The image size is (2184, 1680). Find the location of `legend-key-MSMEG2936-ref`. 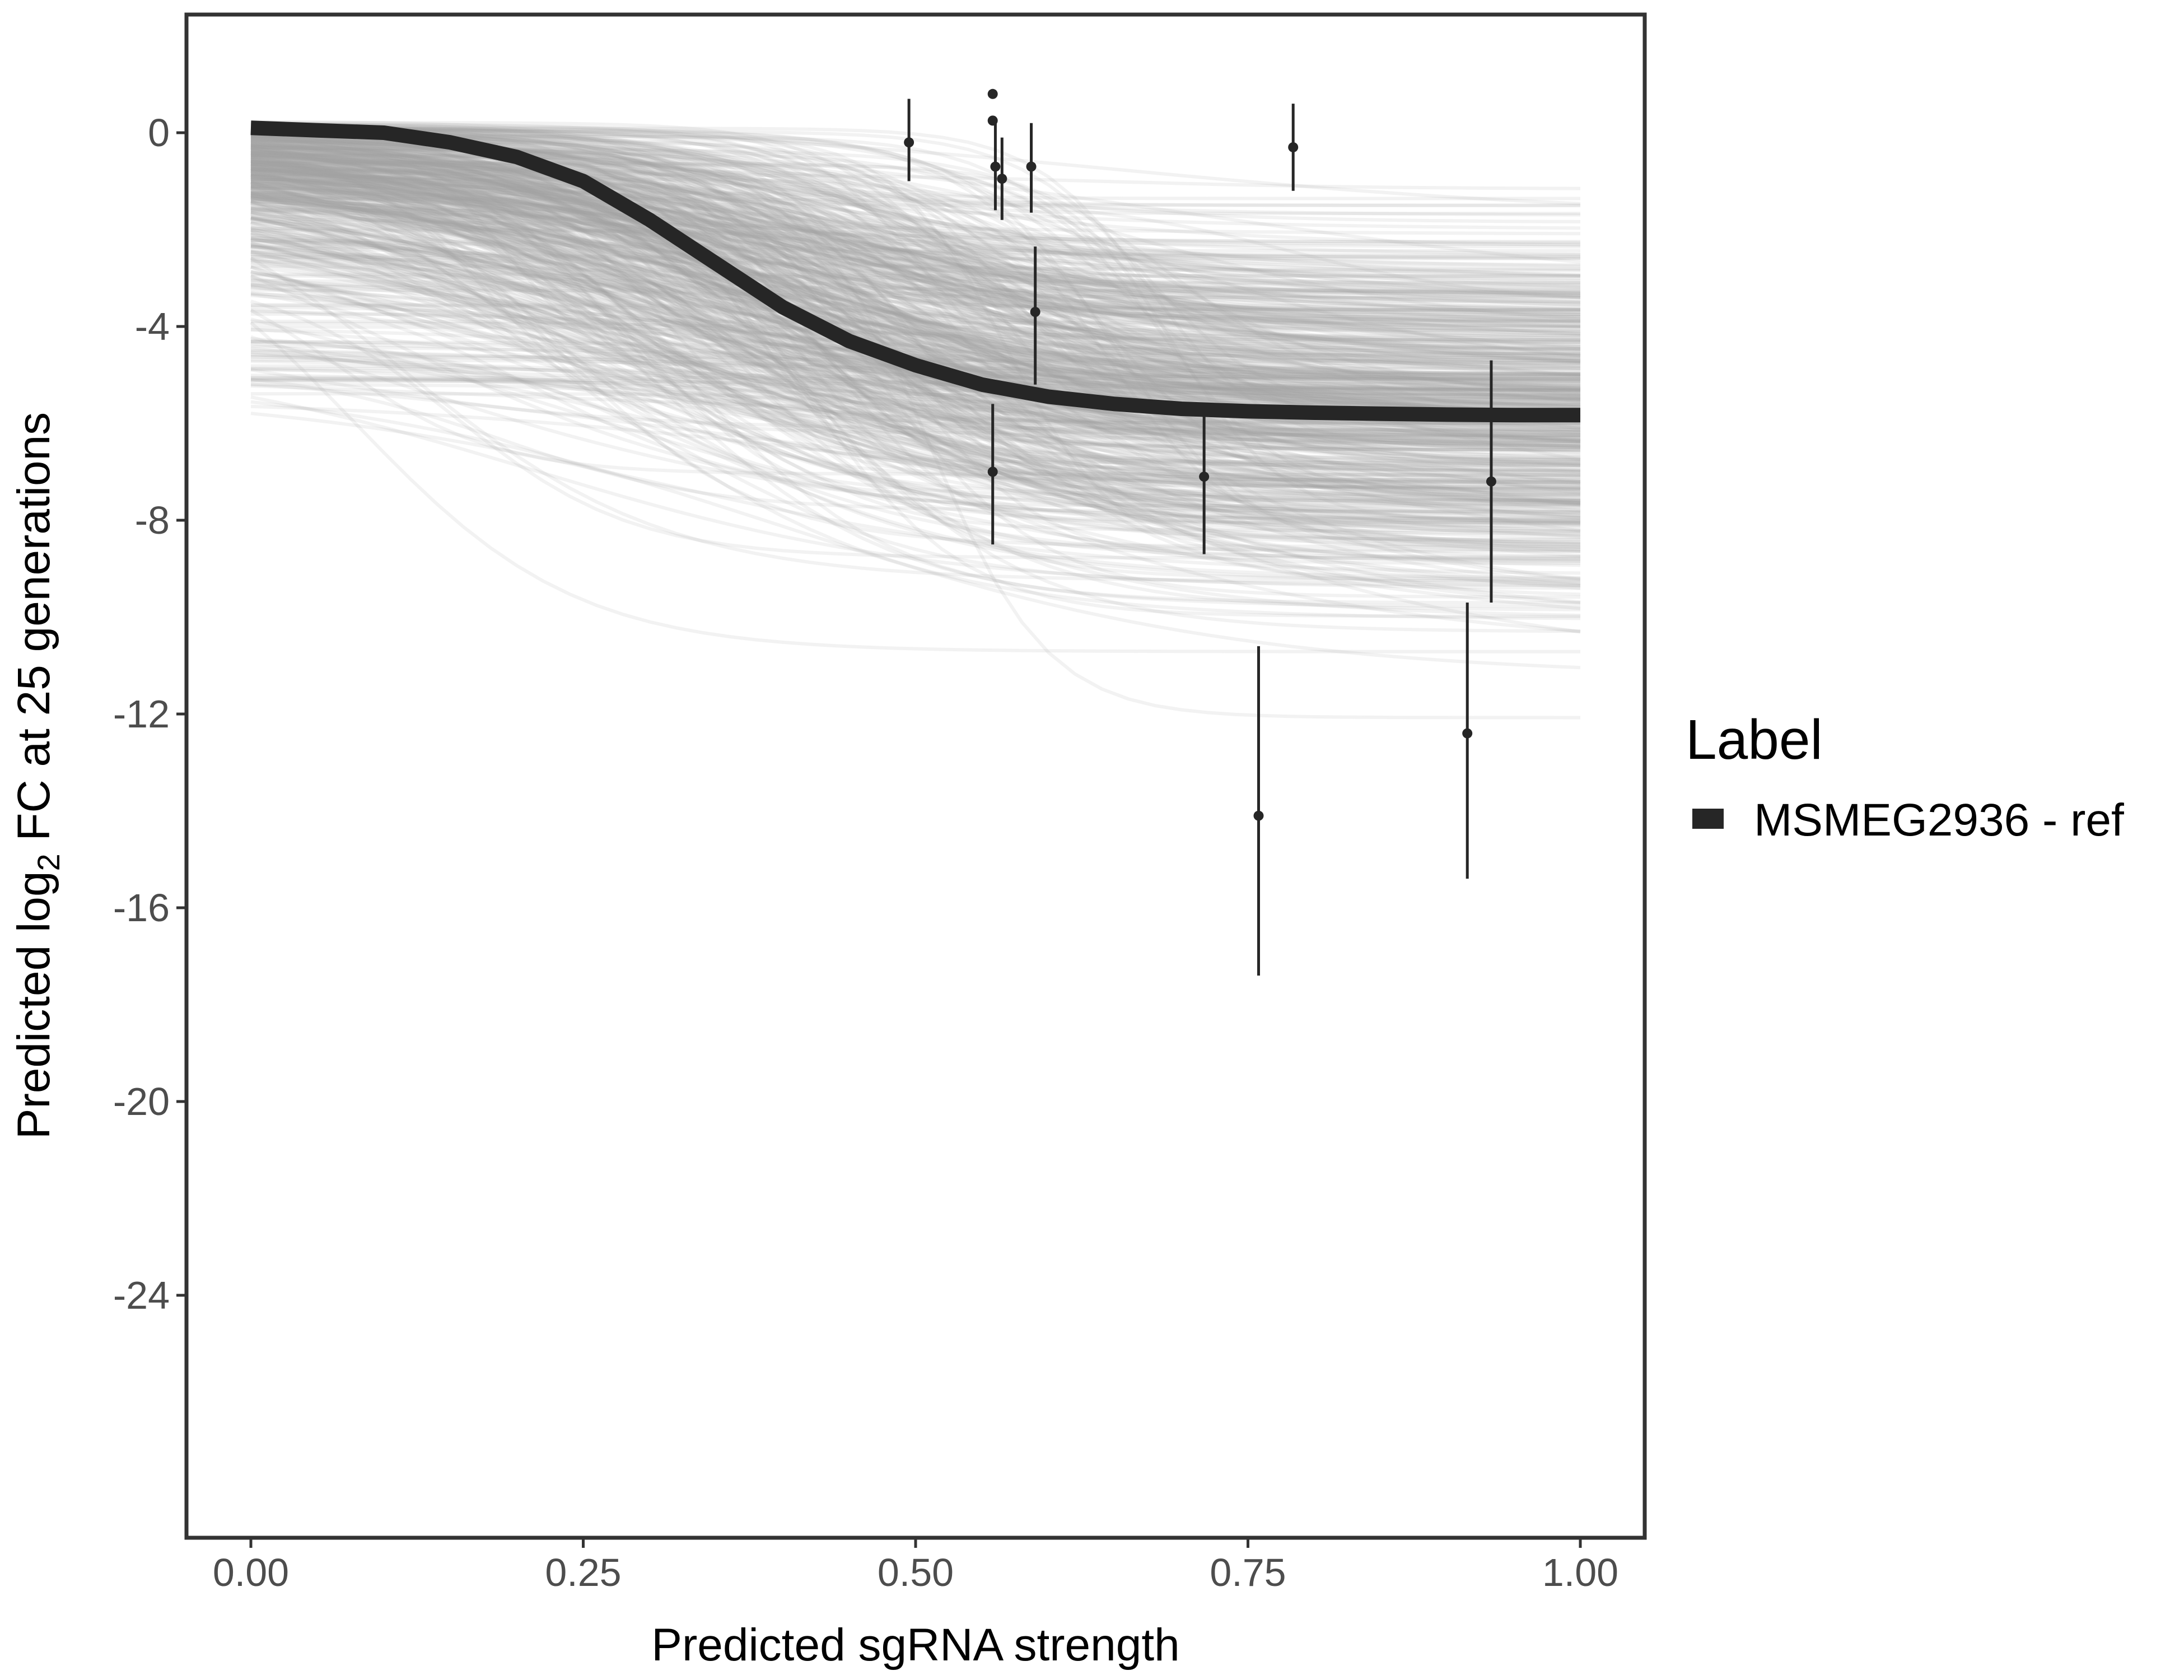

legend-key-MSMEG2936-ref is located at coordinates (1708, 819).